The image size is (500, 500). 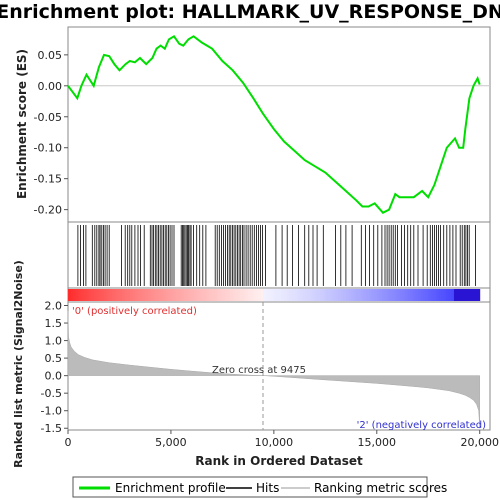 I want to click on rank-y-tick-label: 0.0, so click(x=54, y=376).